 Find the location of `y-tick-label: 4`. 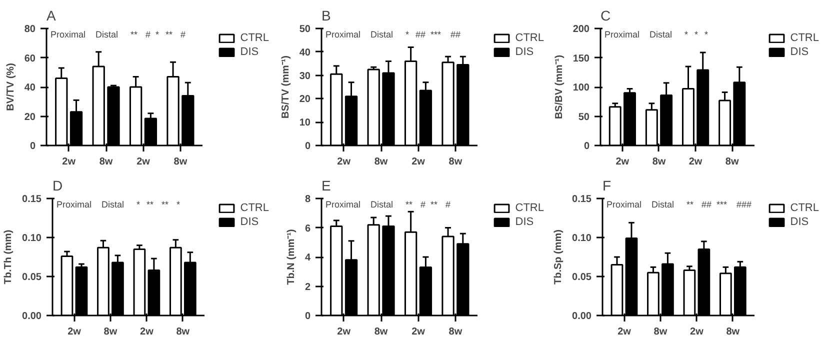

y-tick-label: 4 is located at coordinates (307, 258).